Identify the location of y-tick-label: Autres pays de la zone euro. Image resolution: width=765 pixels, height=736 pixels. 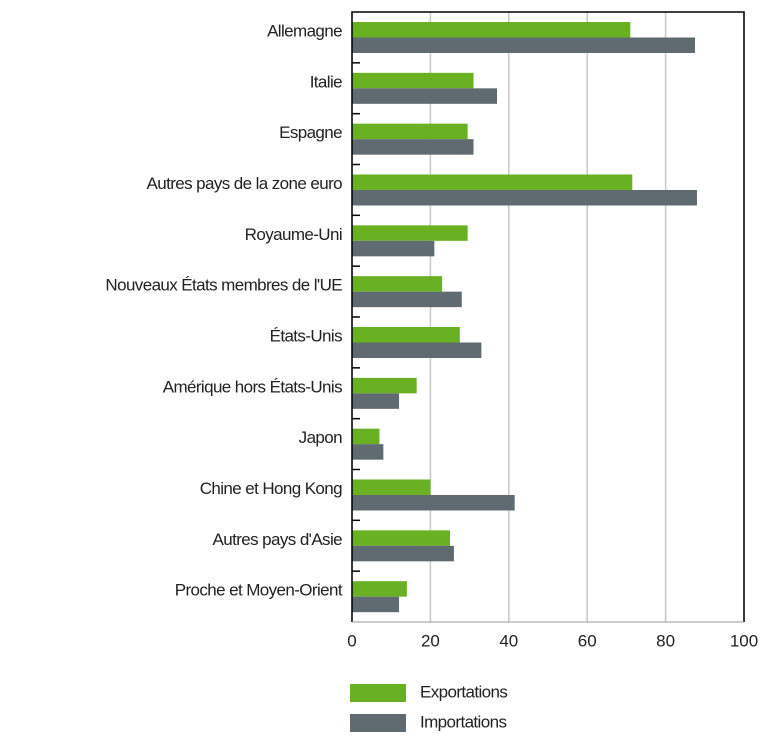
(245, 183).